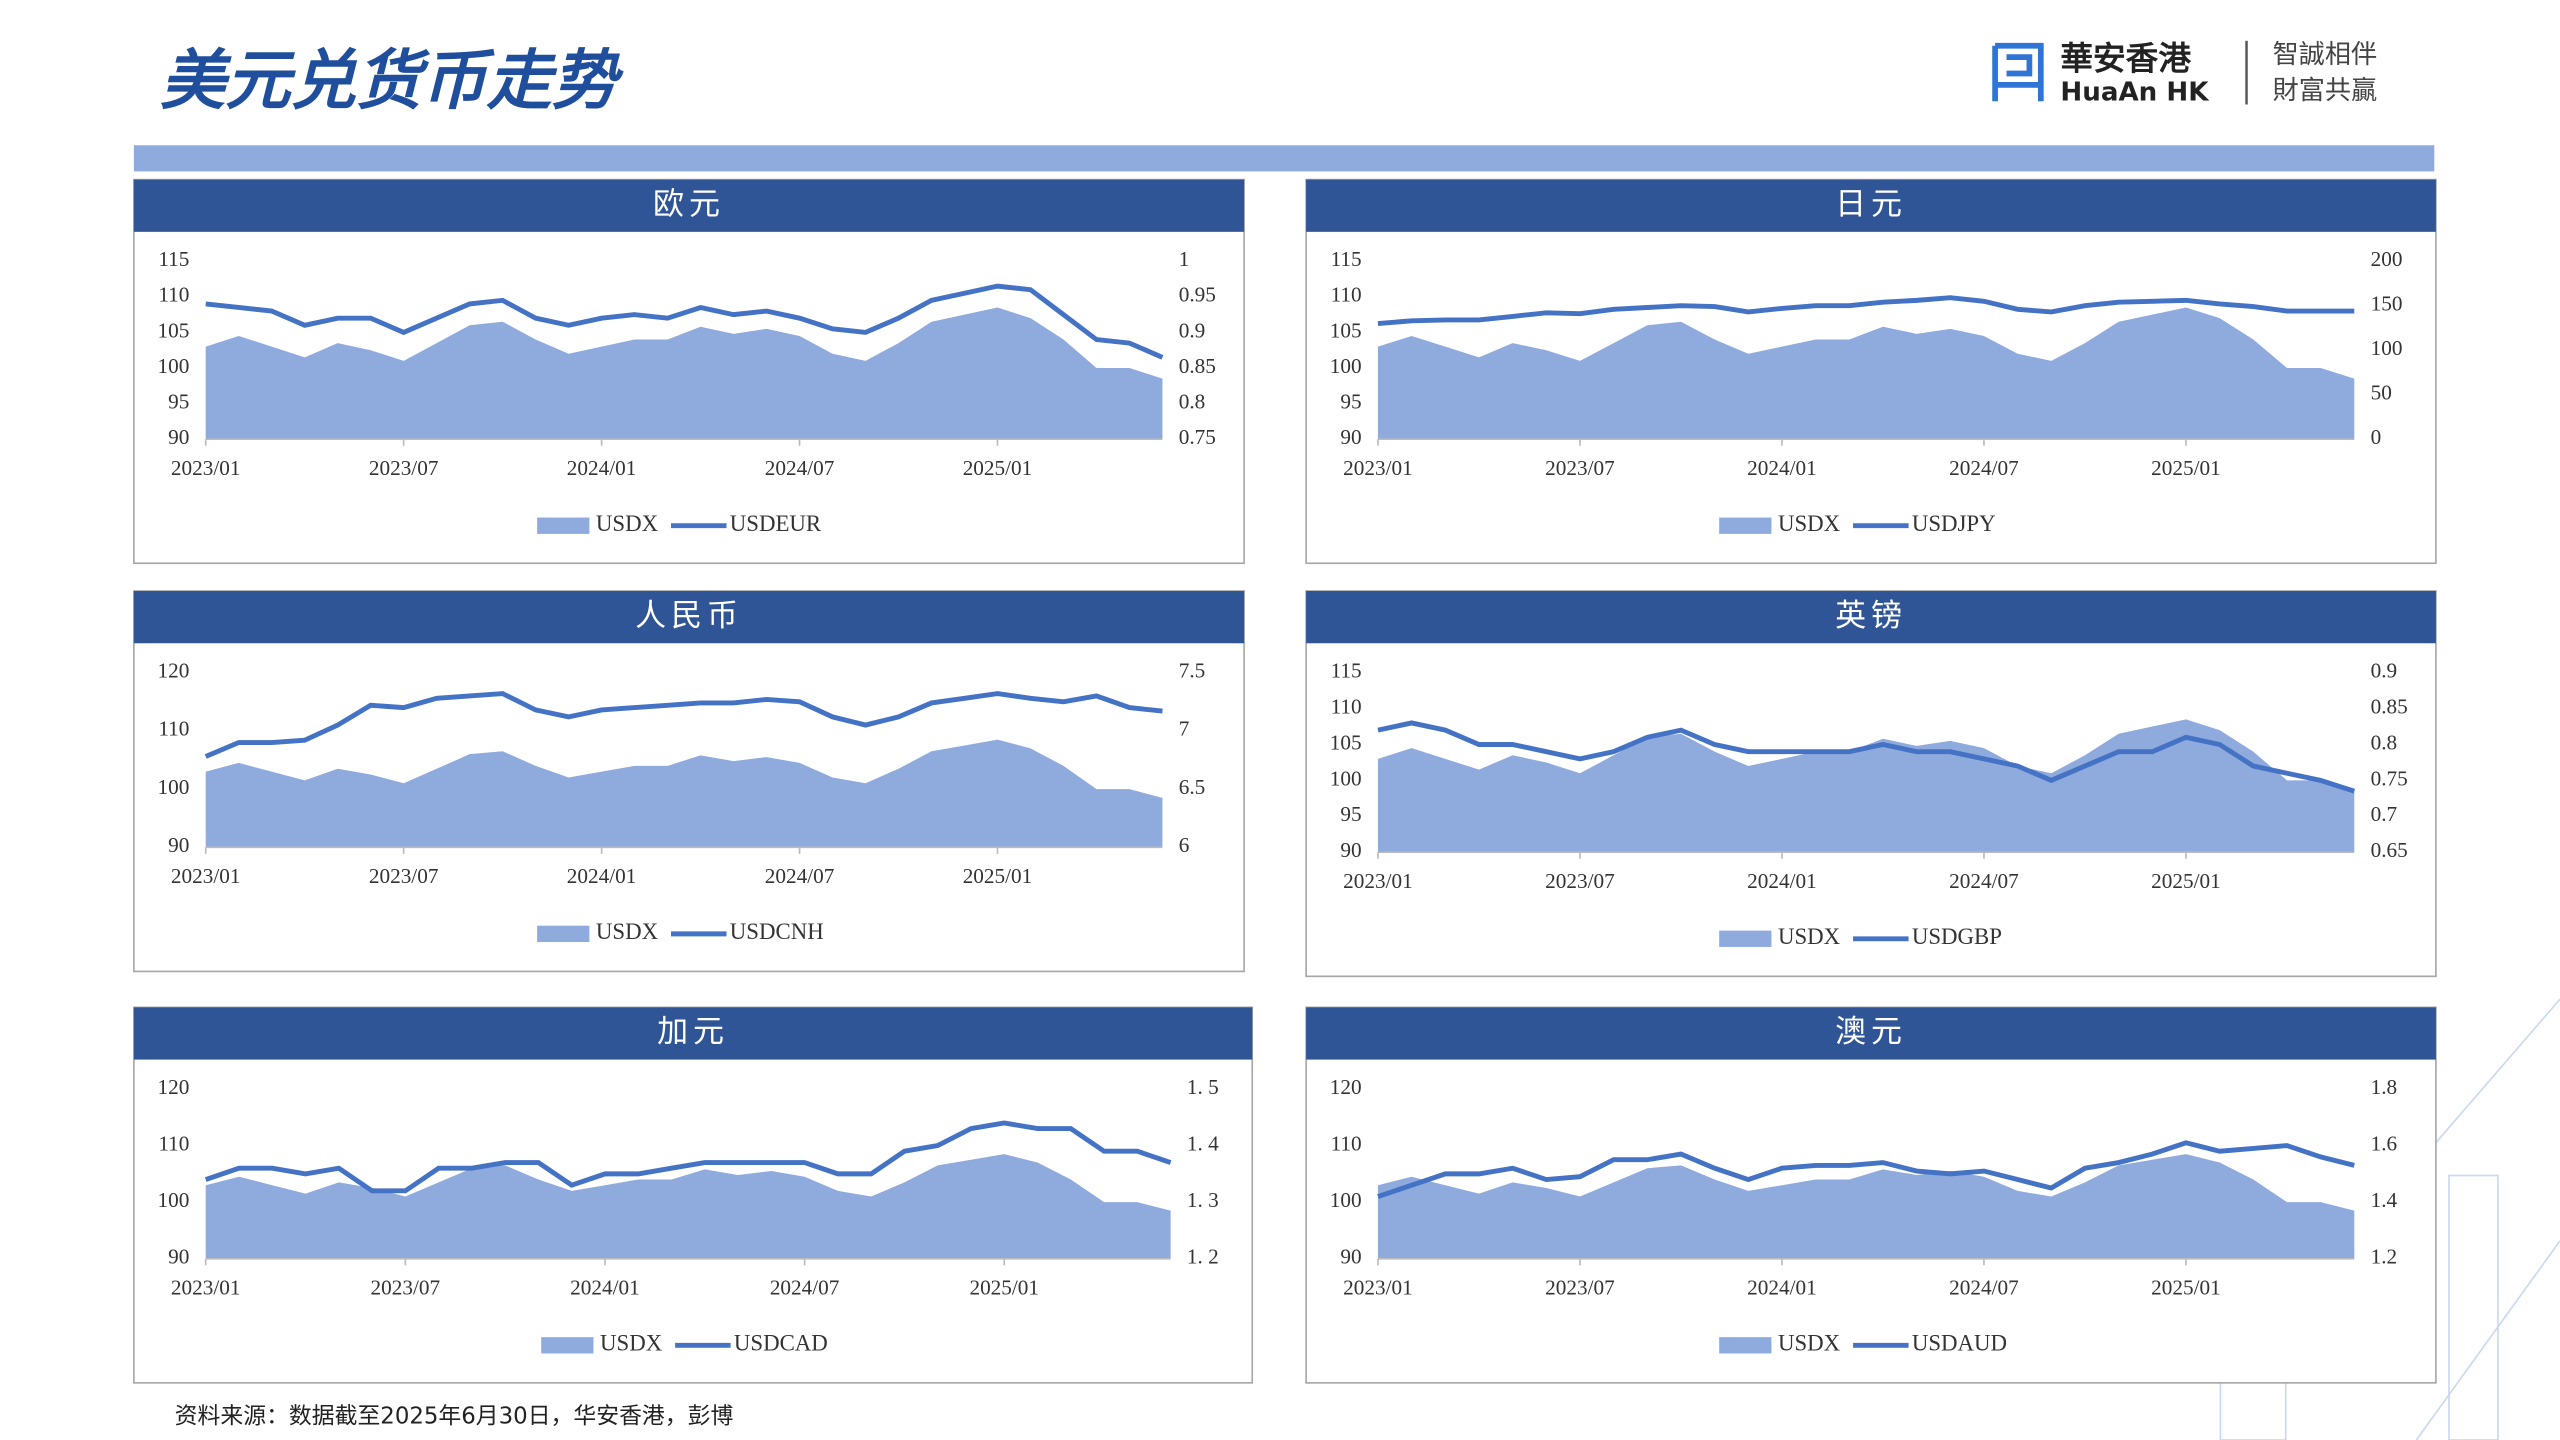 Image resolution: width=2560 pixels, height=1440 pixels. I want to click on logo-slogan: 智誠相伴, so click(2325, 55).